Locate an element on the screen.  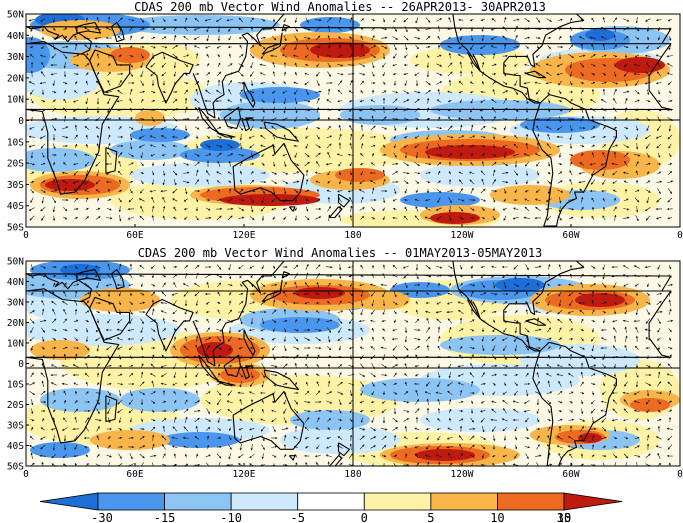
colorbar-label: 15 is located at coordinates (564, 517).